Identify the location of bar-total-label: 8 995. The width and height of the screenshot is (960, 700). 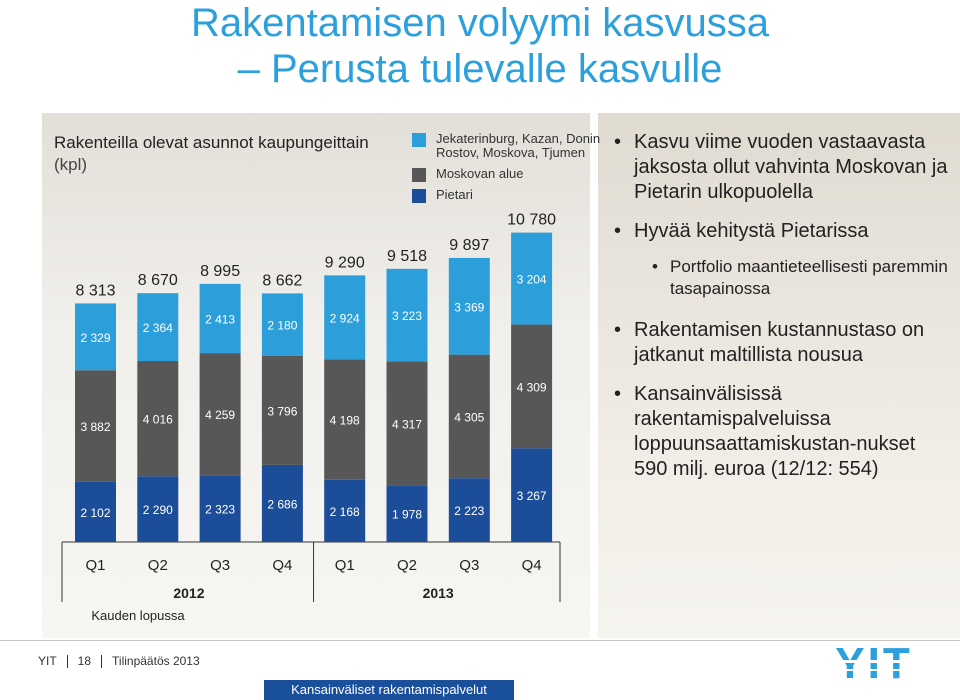
(220, 271).